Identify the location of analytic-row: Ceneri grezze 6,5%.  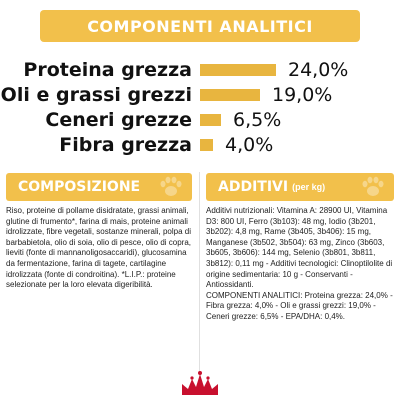
(200, 120).